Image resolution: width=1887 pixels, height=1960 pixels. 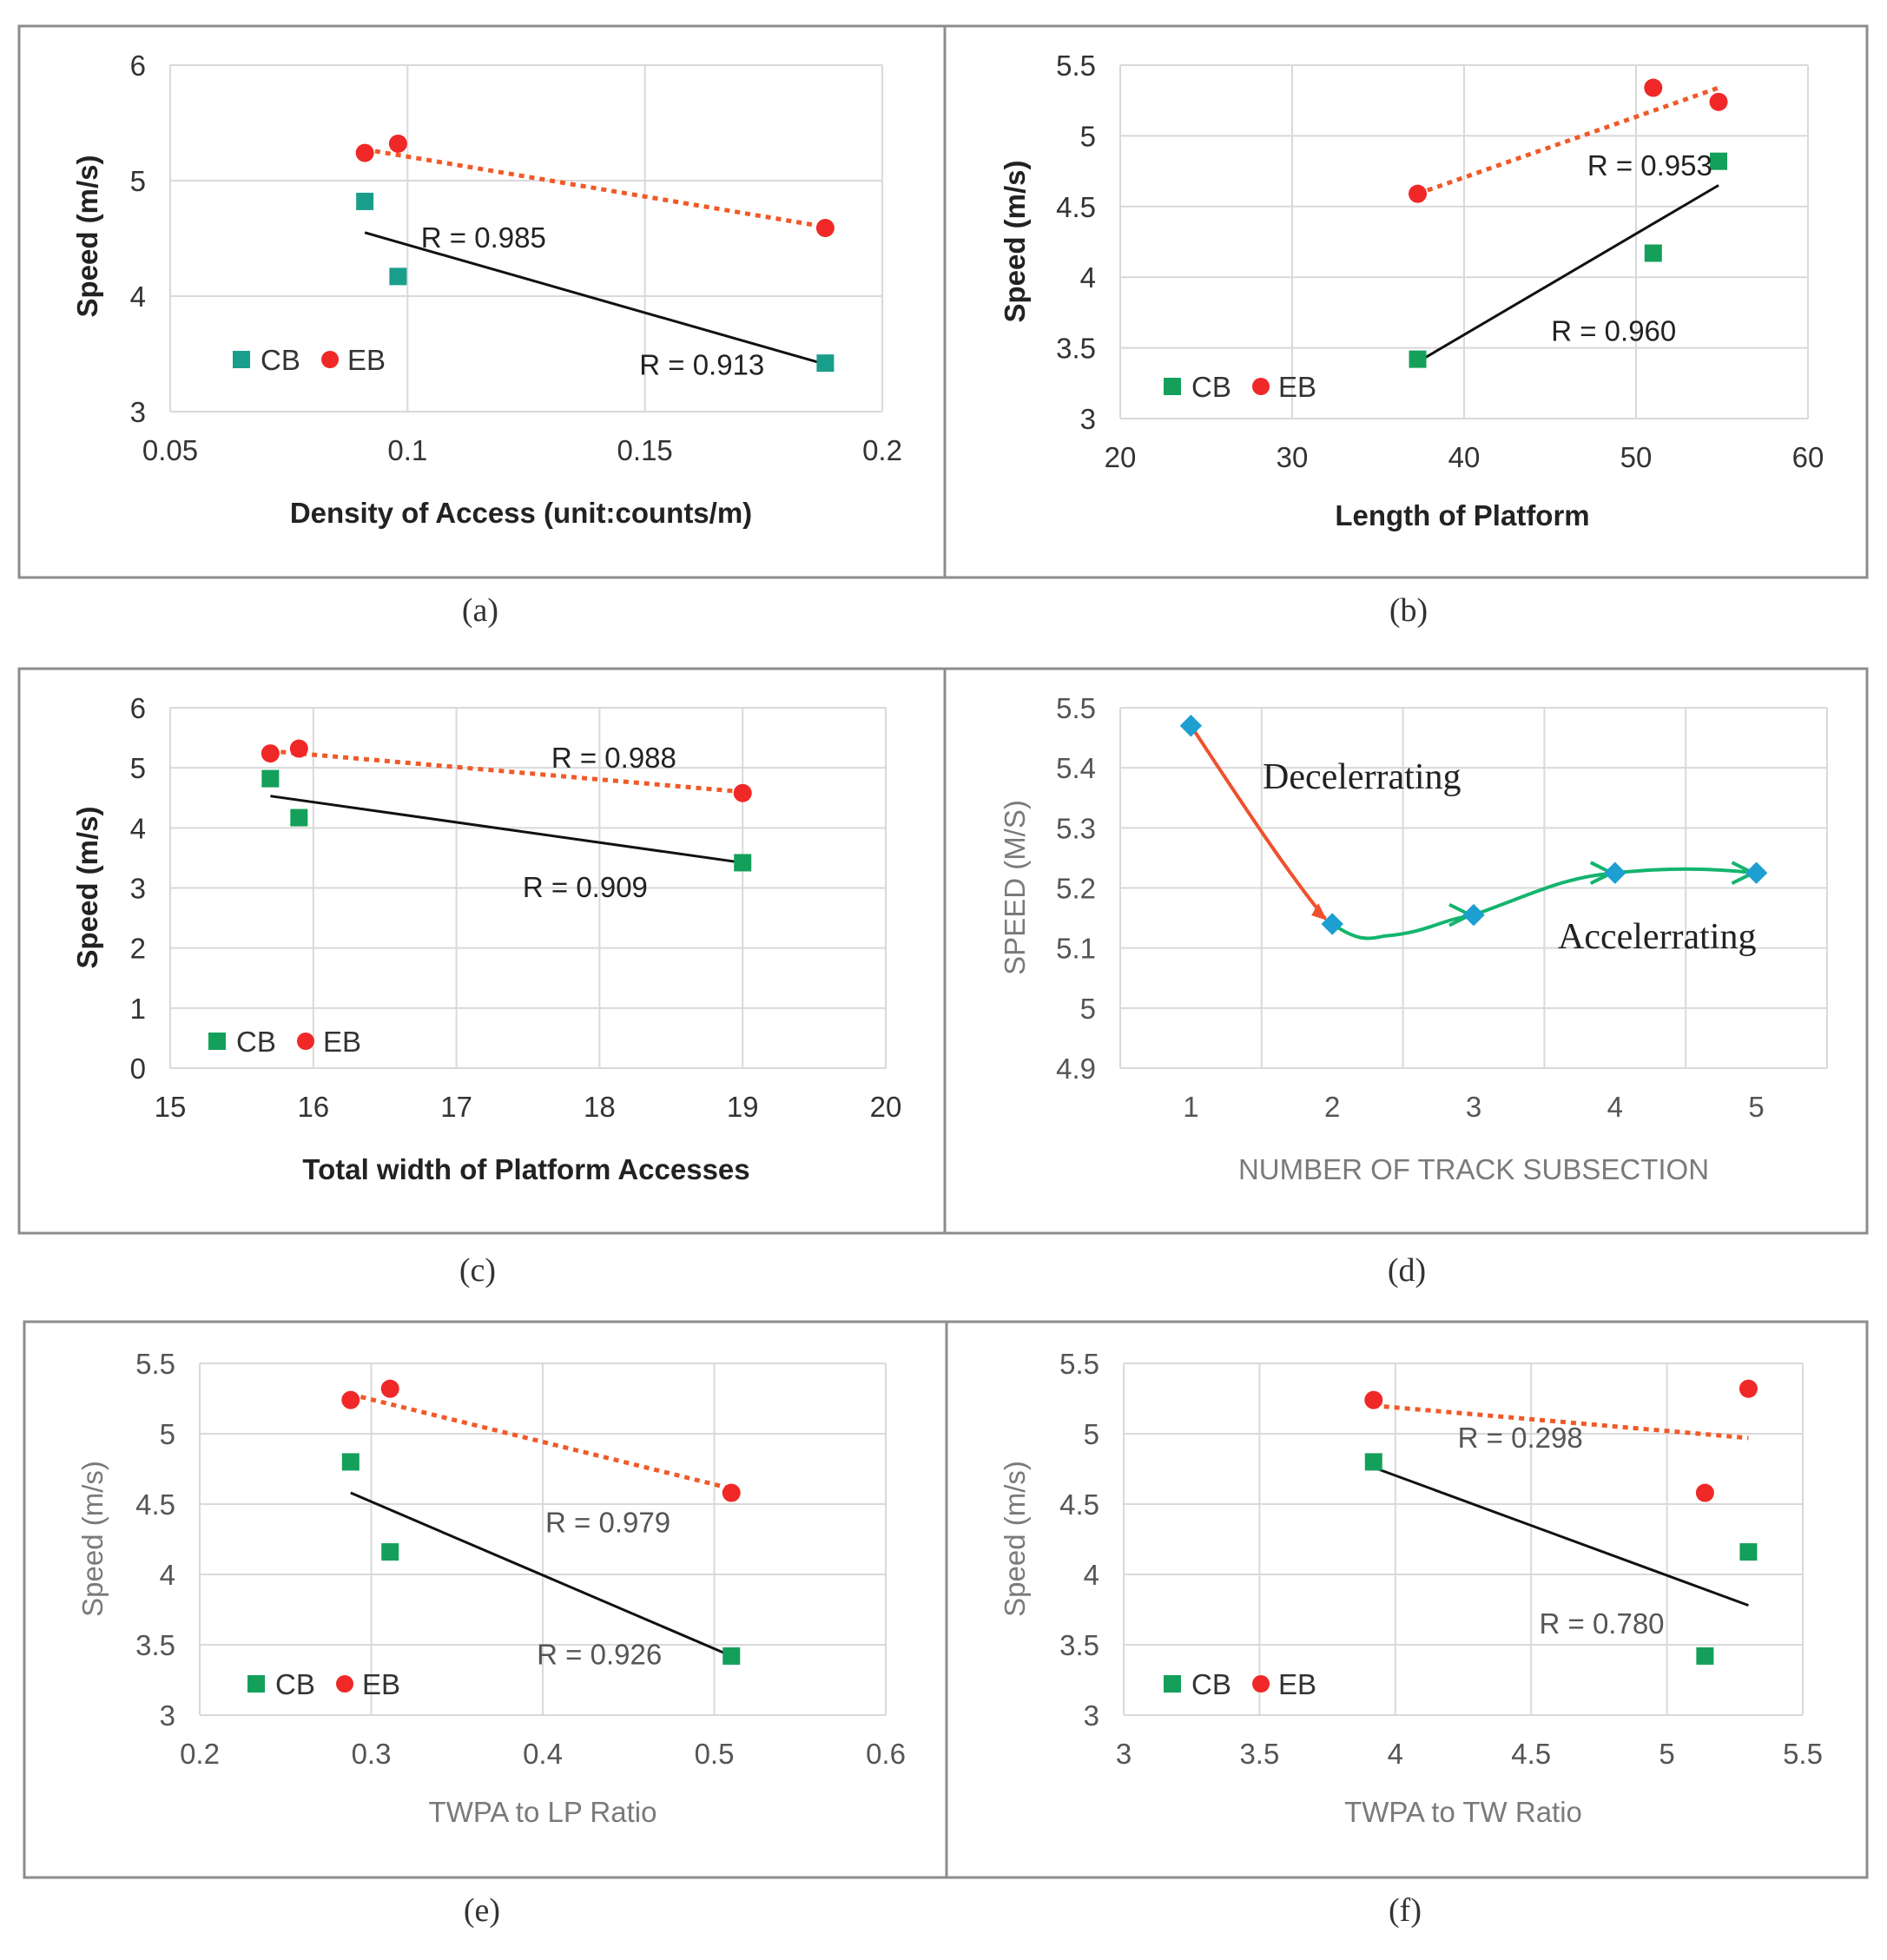 I want to click on correlation-label: R = 0.988, so click(x=614, y=758).